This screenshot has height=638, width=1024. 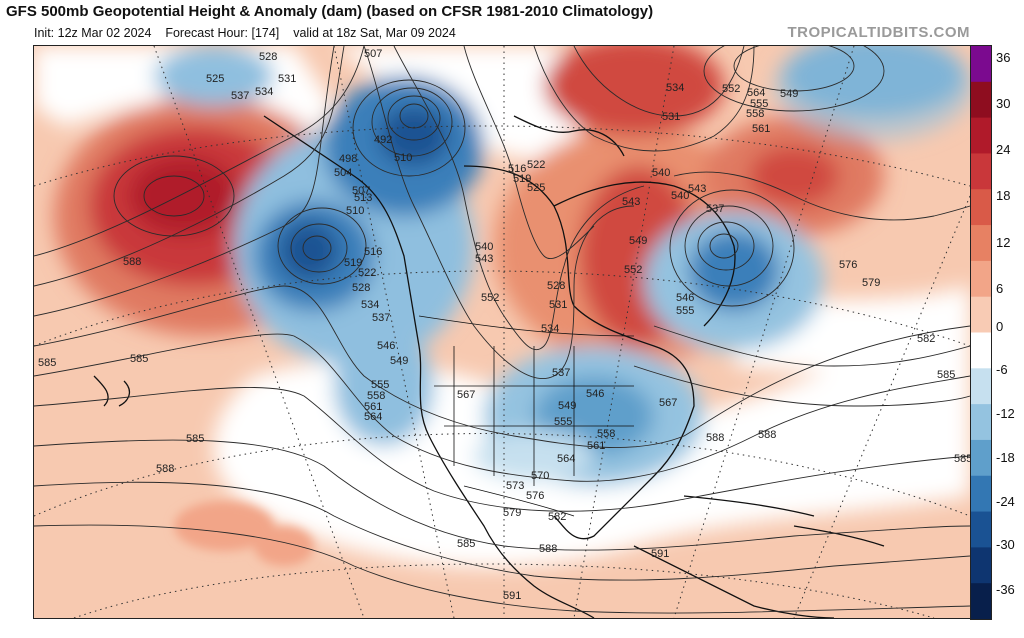 What do you see at coordinates (1003, 242) in the screenshot?
I see `colorbar-label: 12` at bounding box center [1003, 242].